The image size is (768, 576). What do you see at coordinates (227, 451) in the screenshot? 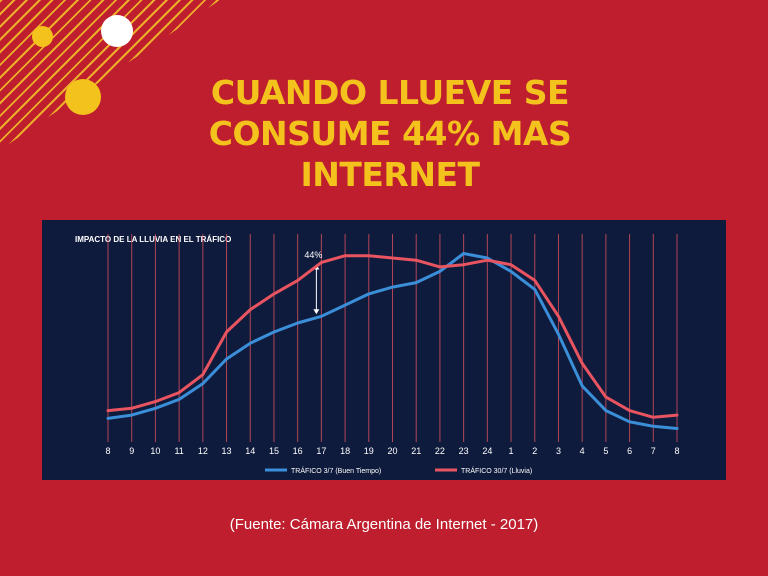
I see `x-tick-label: 13` at bounding box center [227, 451].